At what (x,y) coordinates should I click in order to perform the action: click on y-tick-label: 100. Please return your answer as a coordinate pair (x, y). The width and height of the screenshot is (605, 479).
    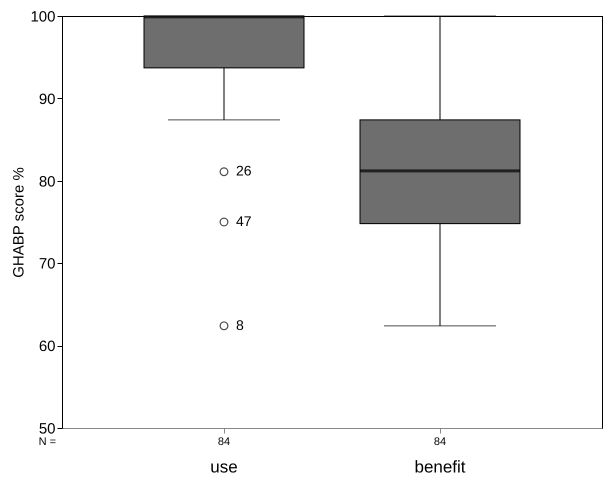
    Looking at the image, I should click on (43, 17).